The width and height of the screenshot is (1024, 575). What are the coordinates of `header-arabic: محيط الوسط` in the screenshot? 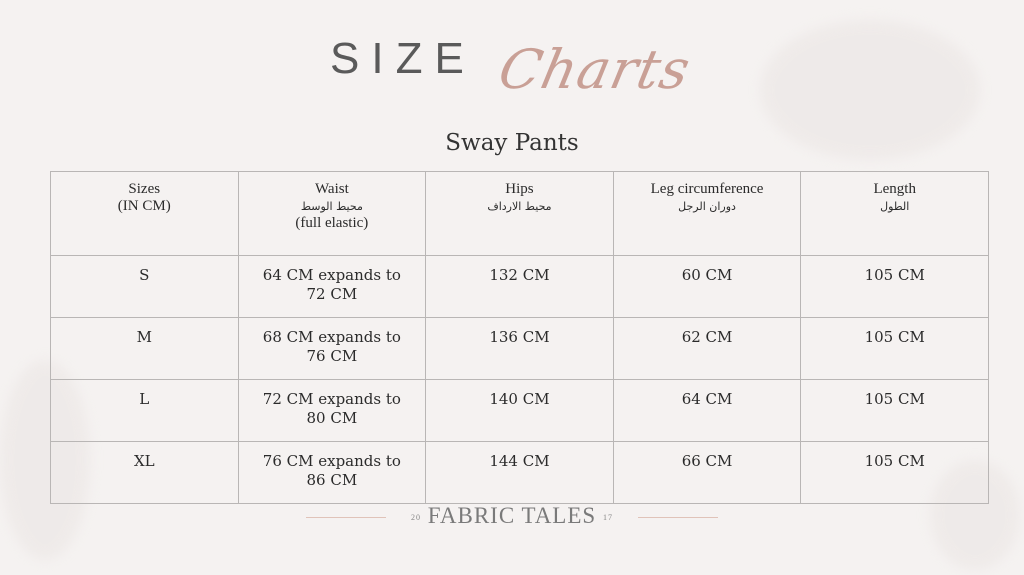 It's located at (331, 206).